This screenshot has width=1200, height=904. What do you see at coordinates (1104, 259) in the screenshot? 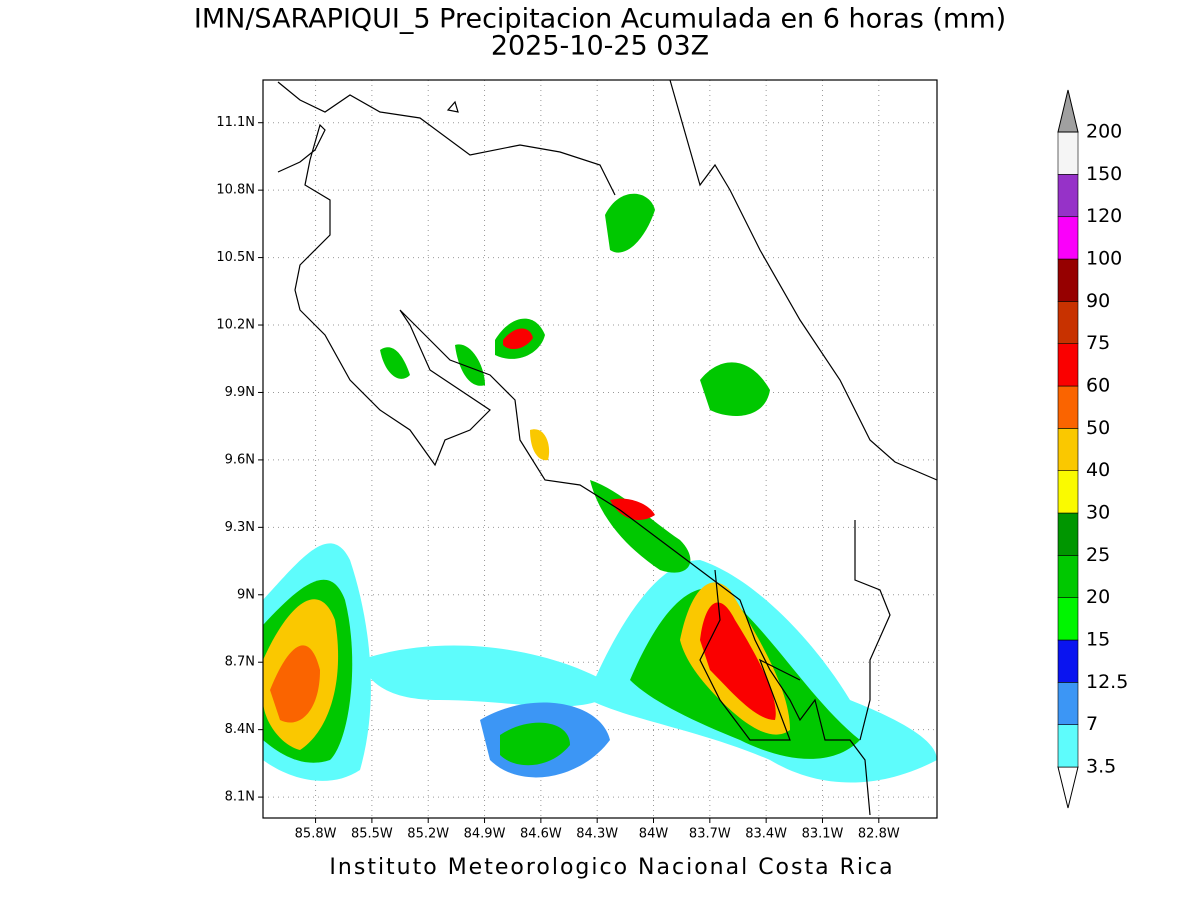
I see `colorbar-label: 100` at bounding box center [1104, 259].